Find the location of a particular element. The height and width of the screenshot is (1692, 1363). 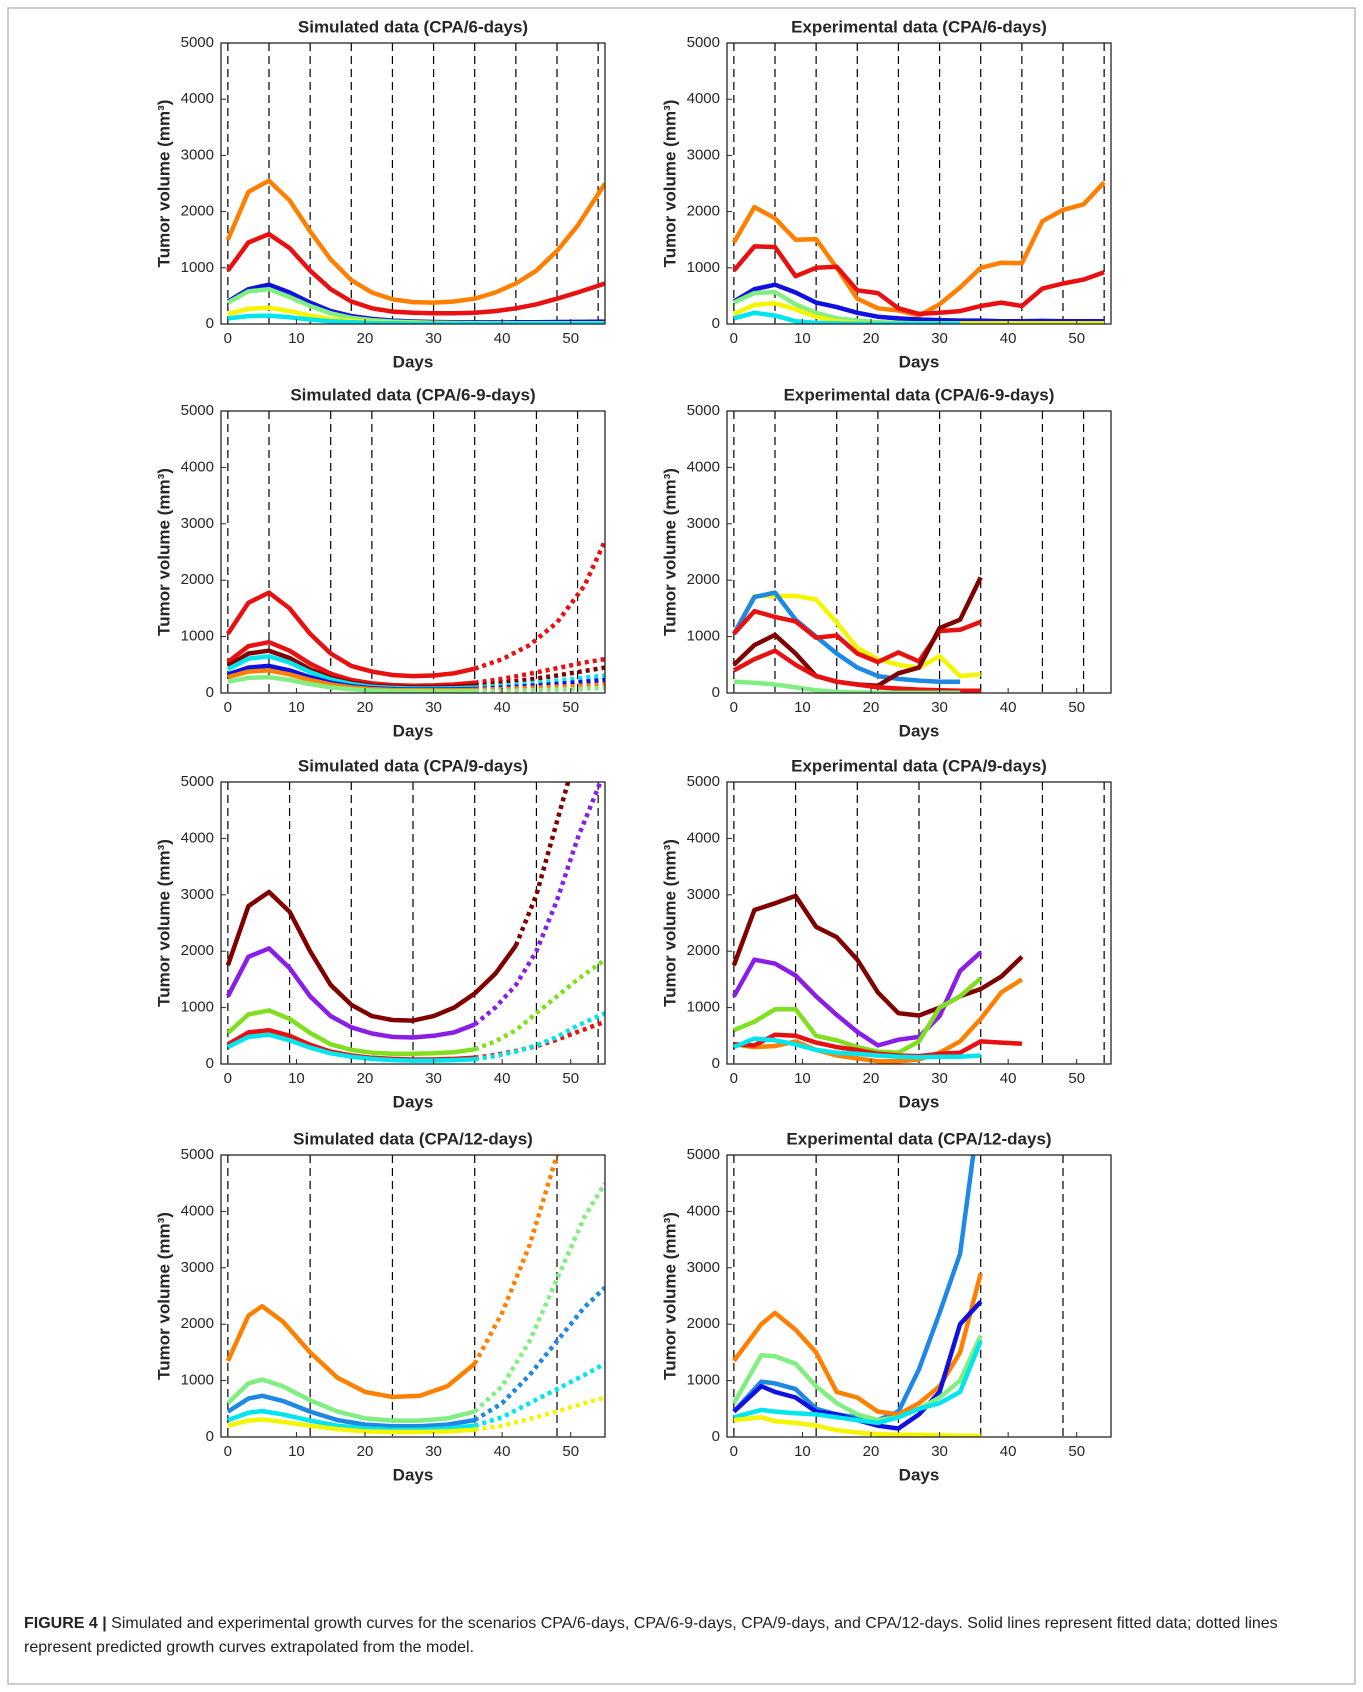

chart-title: Experimental data (CPA/6-days) is located at coordinates (919, 26).